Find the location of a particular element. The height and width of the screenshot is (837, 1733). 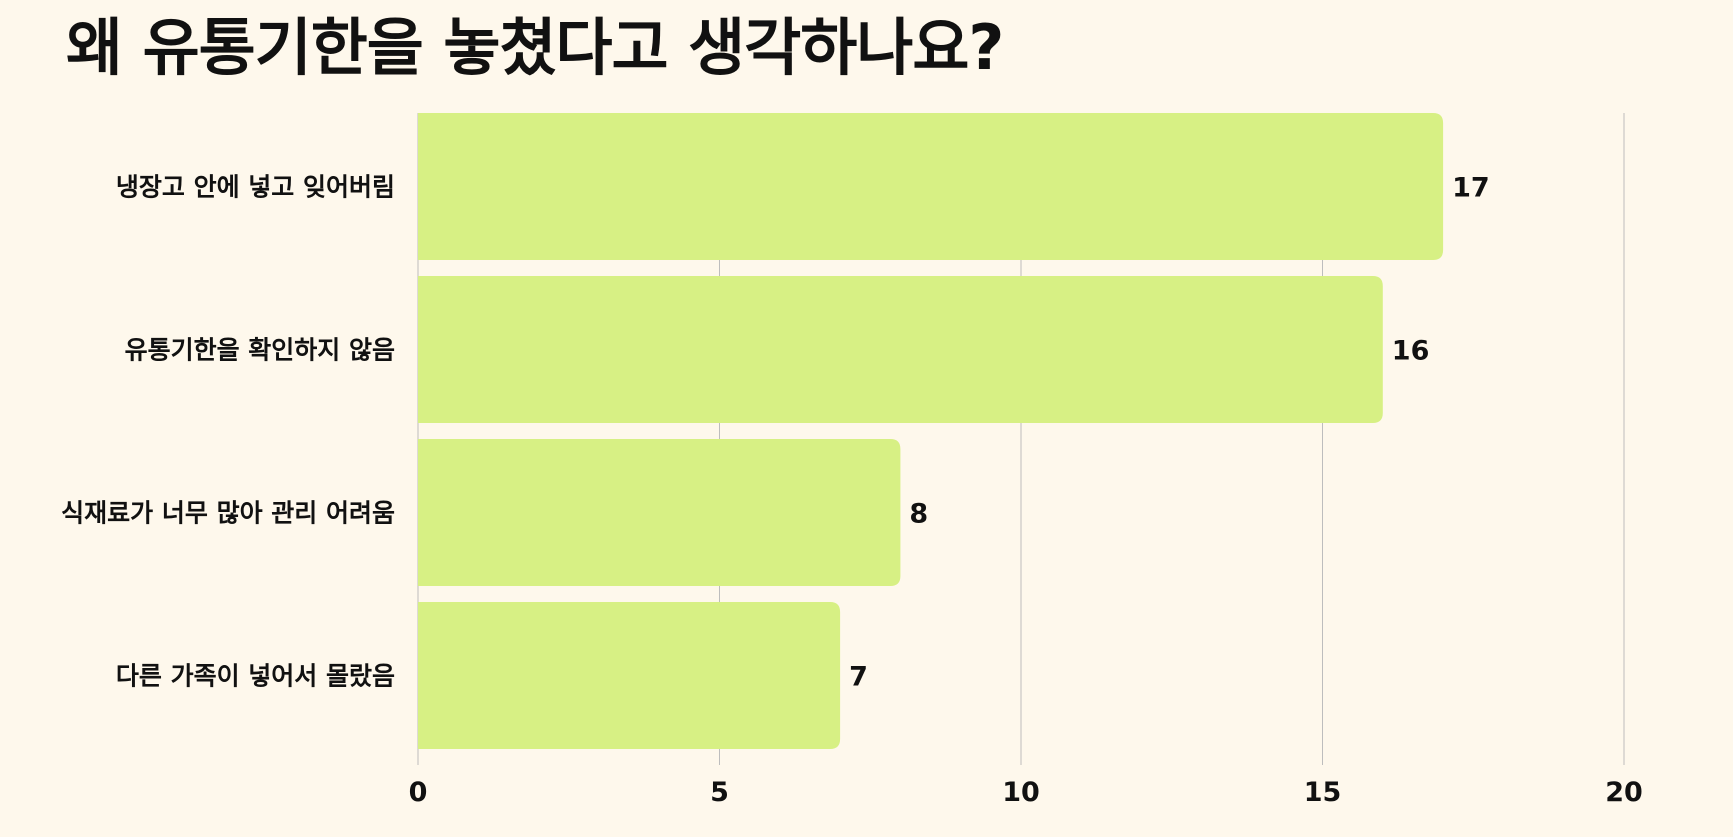

chart-title: 왜 유통기한을 놓쳤다고 생각하나요? is located at coordinates (535, 47).